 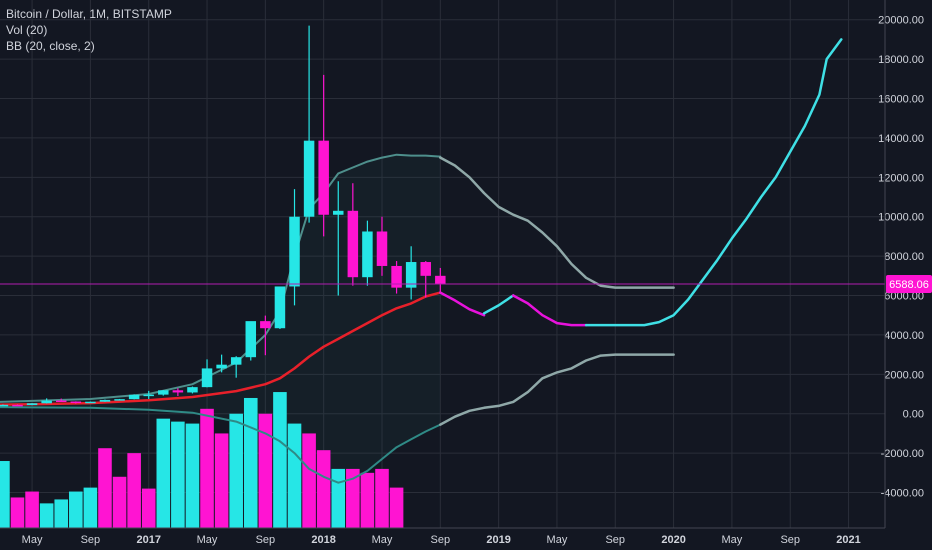 I want to click on y-tick-label: 10000.00, so click(x=901, y=218).